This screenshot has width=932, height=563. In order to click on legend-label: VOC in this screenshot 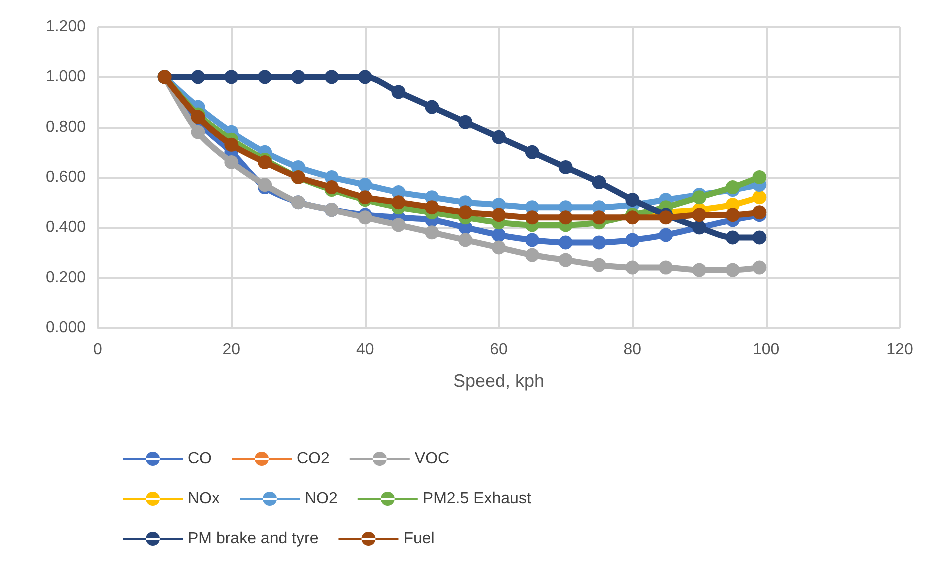, I will do `click(432, 459)`.